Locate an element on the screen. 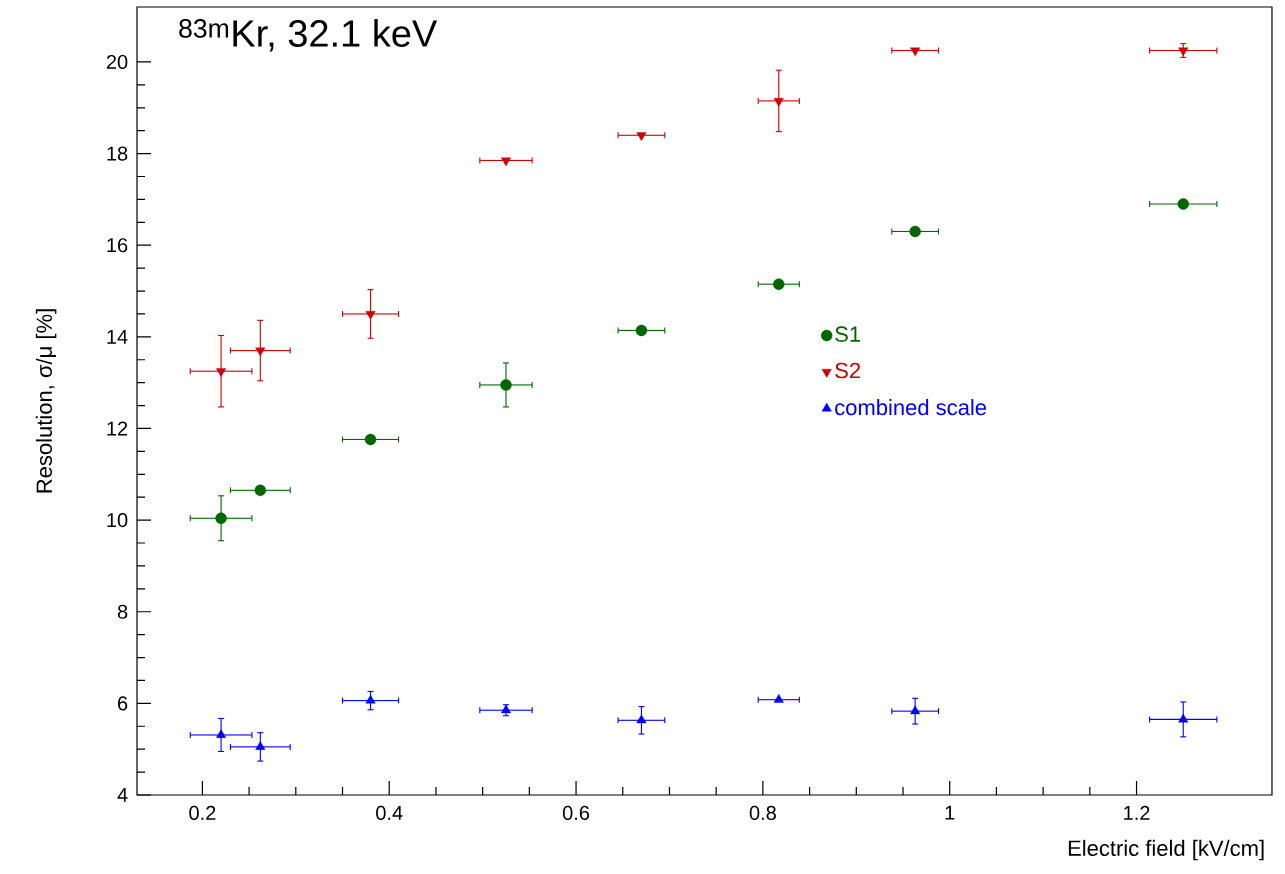 This screenshot has width=1285, height=874. x-tick-label: 0.4 is located at coordinates (389, 812).